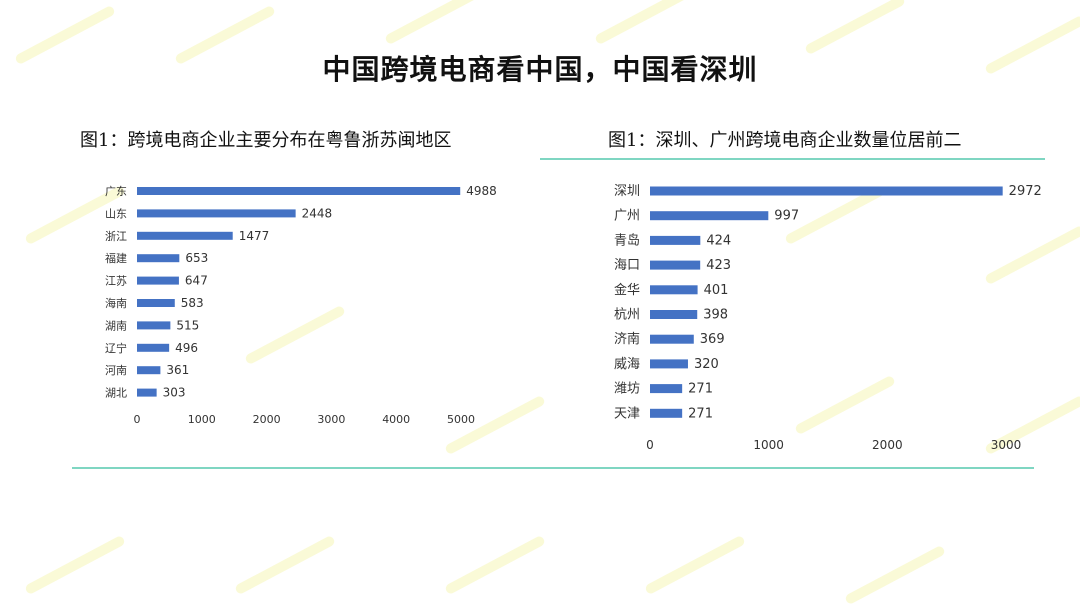 This screenshot has width=1080, height=608. What do you see at coordinates (627, 290) in the screenshot?
I see `category-label: 金华` at bounding box center [627, 290].